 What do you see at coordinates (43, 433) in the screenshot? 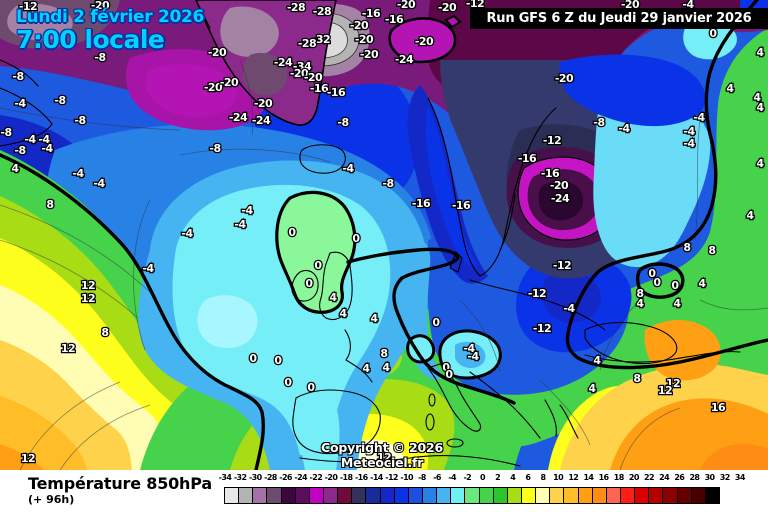
I see `region-sw-orange` at bounding box center [43, 433].